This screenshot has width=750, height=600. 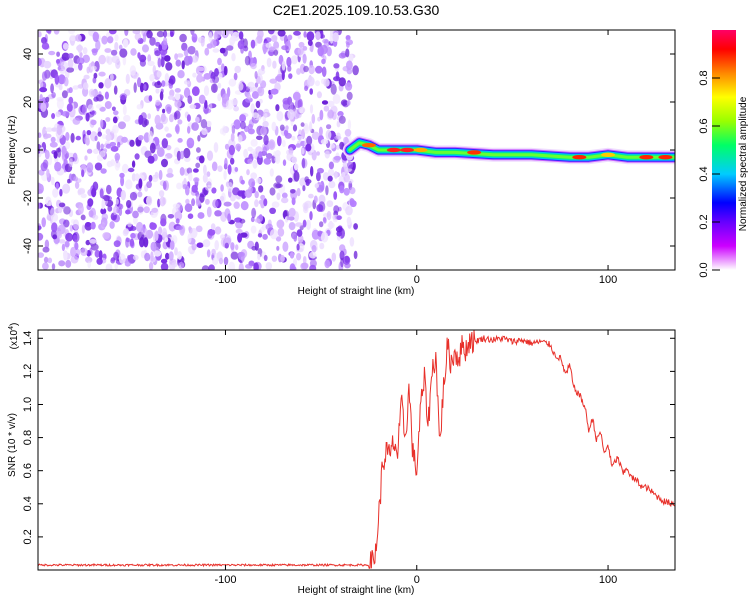 I want to click on spectrogram-y-label: Frequency (Hz), so click(x=12, y=150).